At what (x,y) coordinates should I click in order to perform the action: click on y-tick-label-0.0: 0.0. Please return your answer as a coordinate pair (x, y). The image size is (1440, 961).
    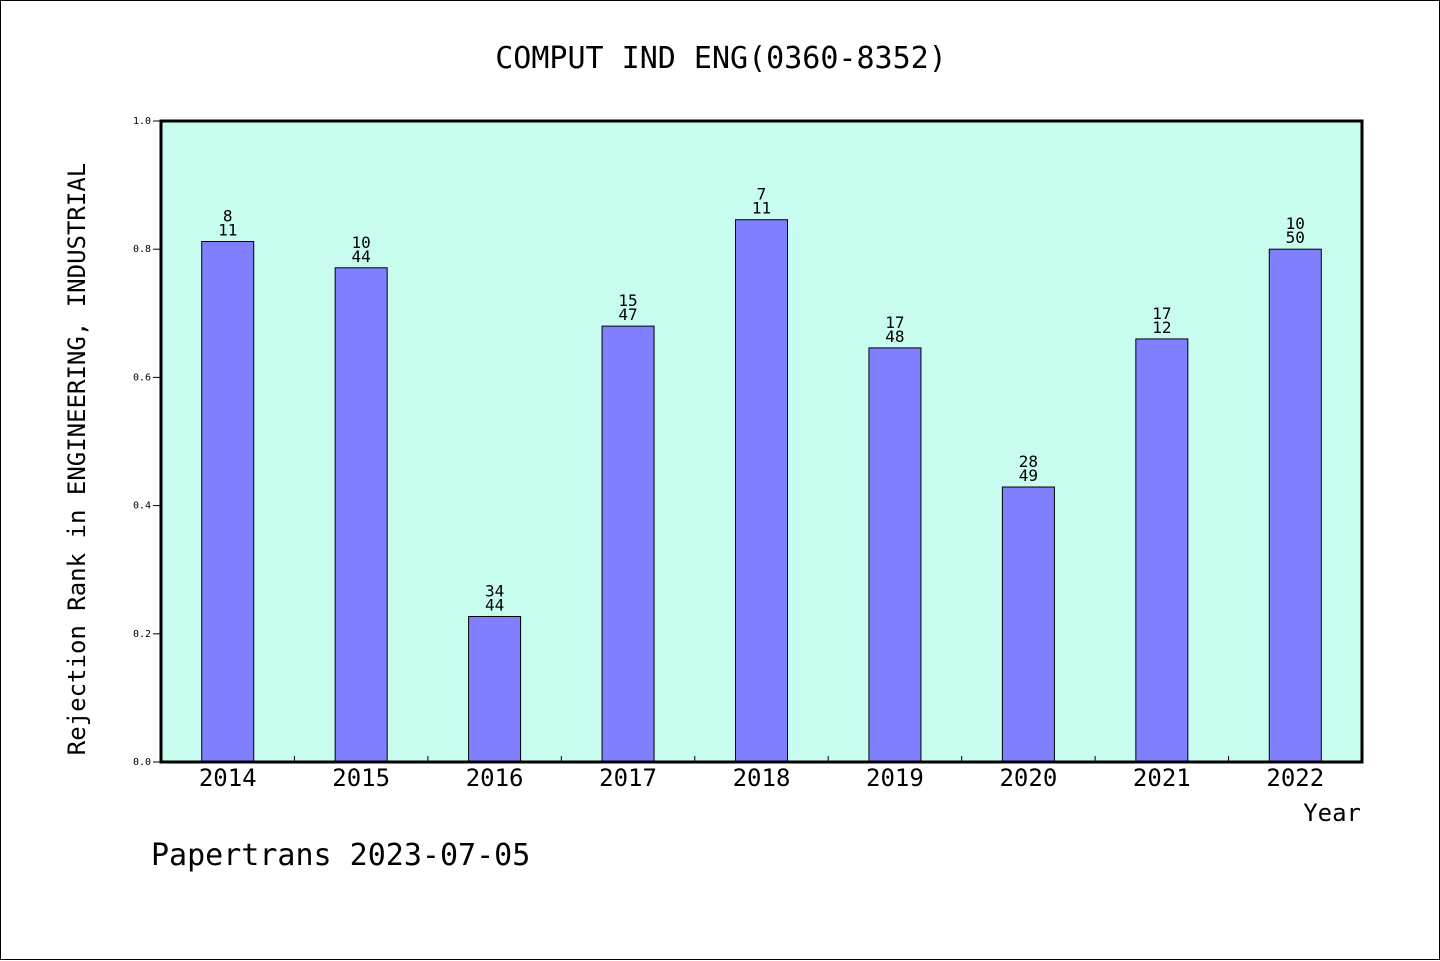
    Looking at the image, I should click on (142, 762).